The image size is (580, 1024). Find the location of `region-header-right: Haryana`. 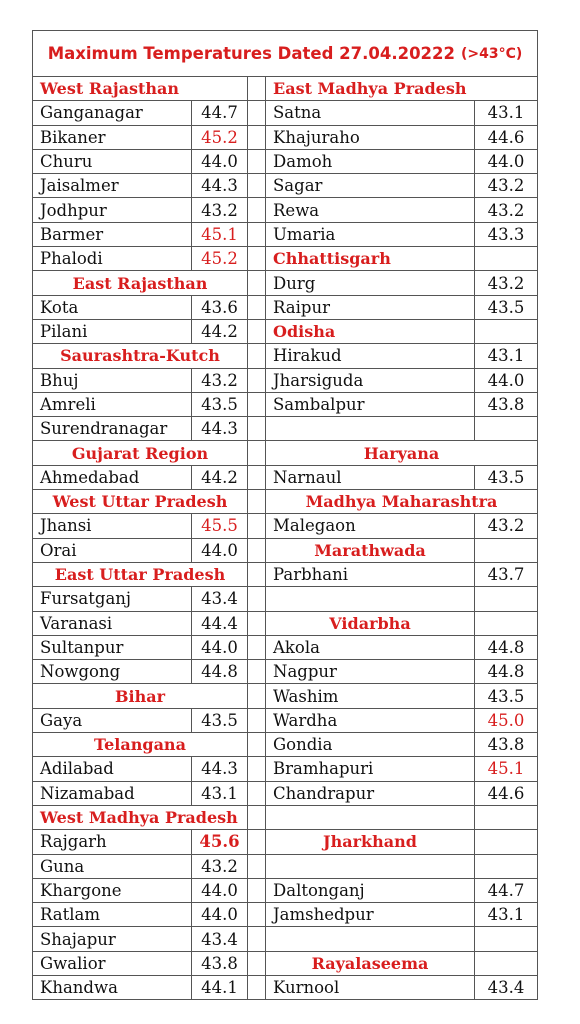

region-header-right: Haryana is located at coordinates (402, 453).